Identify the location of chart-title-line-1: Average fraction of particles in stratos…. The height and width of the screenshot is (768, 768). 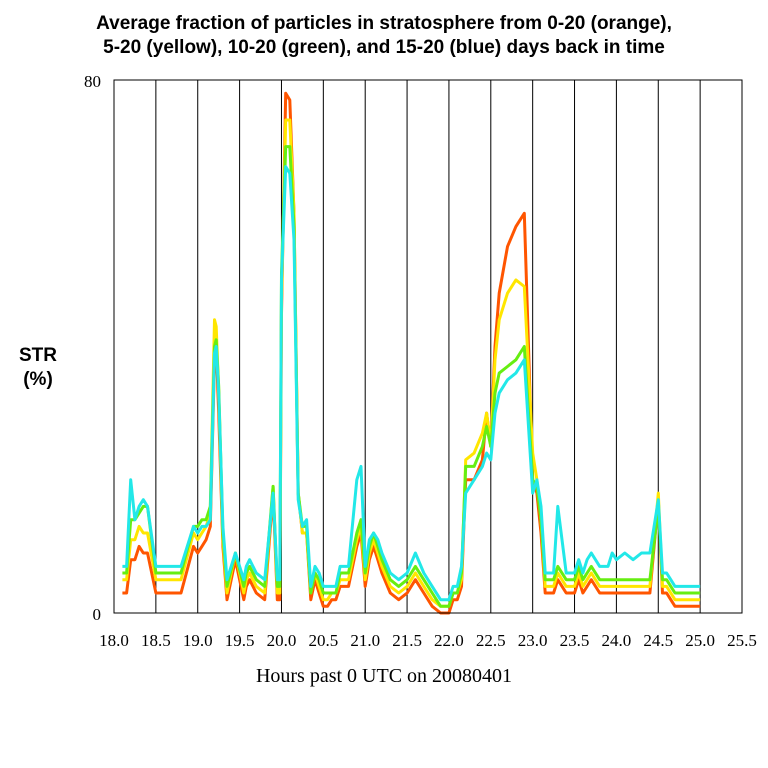
(384, 23).